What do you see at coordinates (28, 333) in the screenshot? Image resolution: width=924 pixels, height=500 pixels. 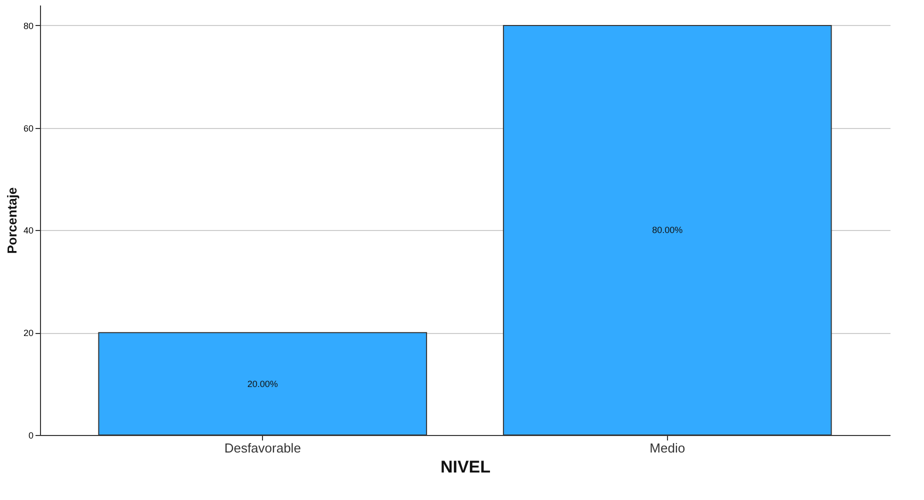 I see `y-tick-label: 20` at bounding box center [28, 333].